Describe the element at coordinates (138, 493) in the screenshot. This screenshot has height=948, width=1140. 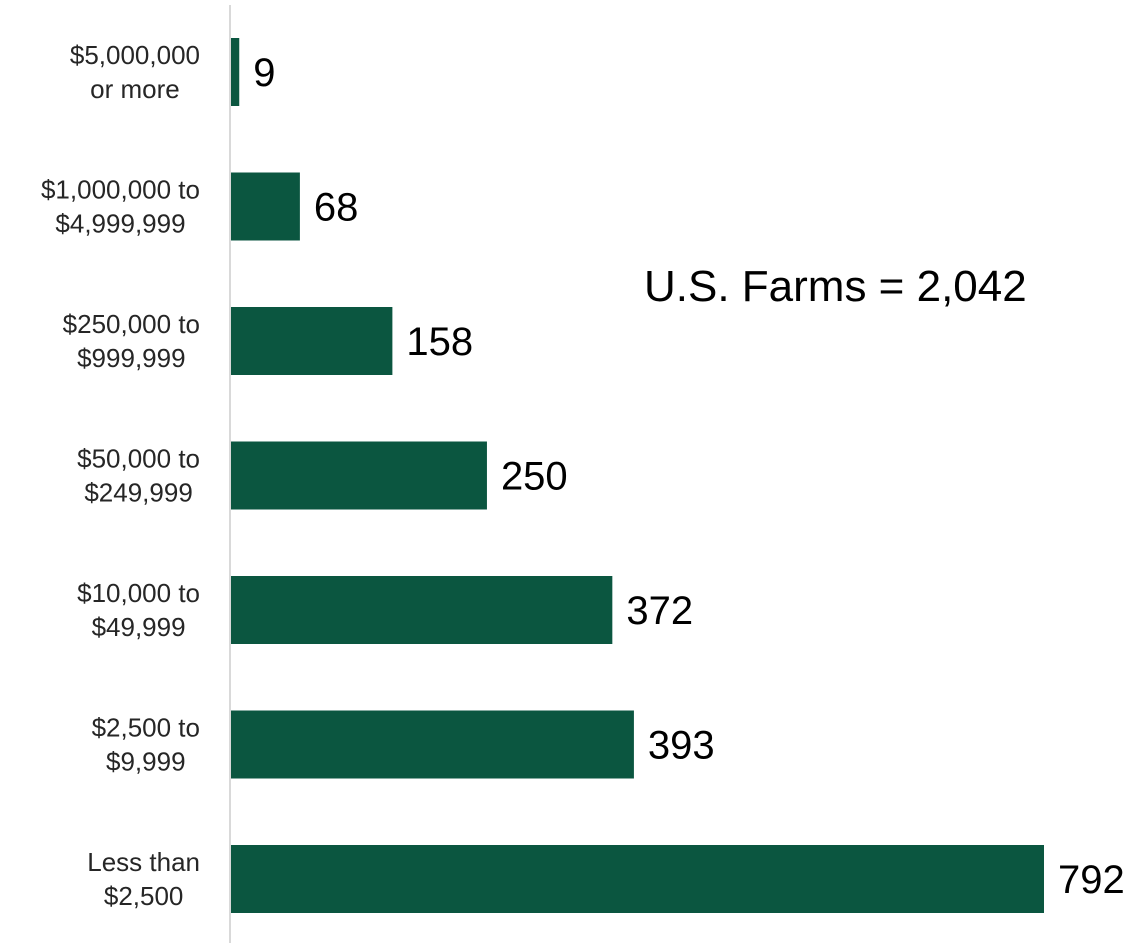
I see `category-label-line: $249,999` at that location.